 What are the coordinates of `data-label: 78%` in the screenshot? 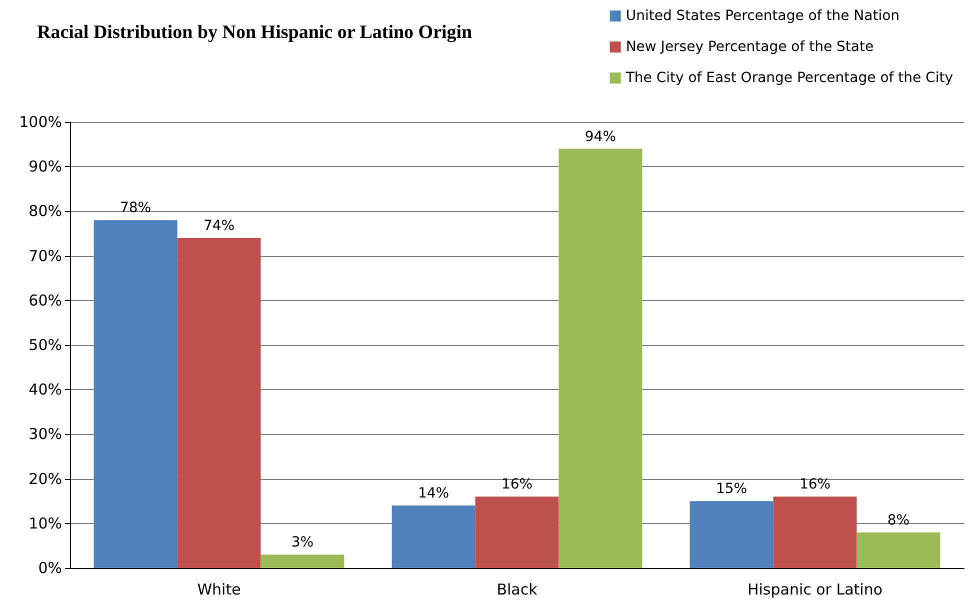 It's located at (136, 208).